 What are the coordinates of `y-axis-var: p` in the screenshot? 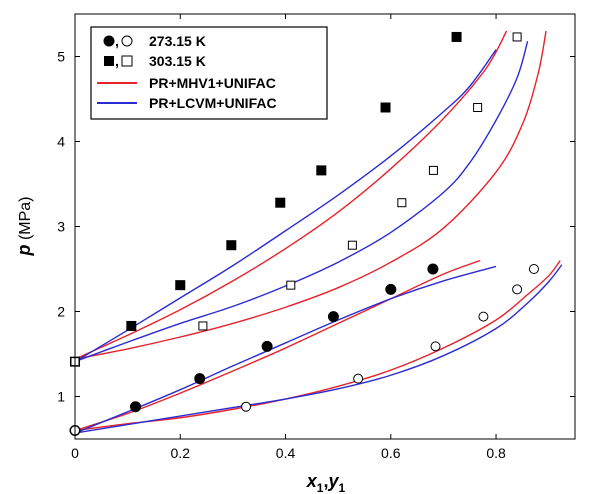 It's located at (24, 251).